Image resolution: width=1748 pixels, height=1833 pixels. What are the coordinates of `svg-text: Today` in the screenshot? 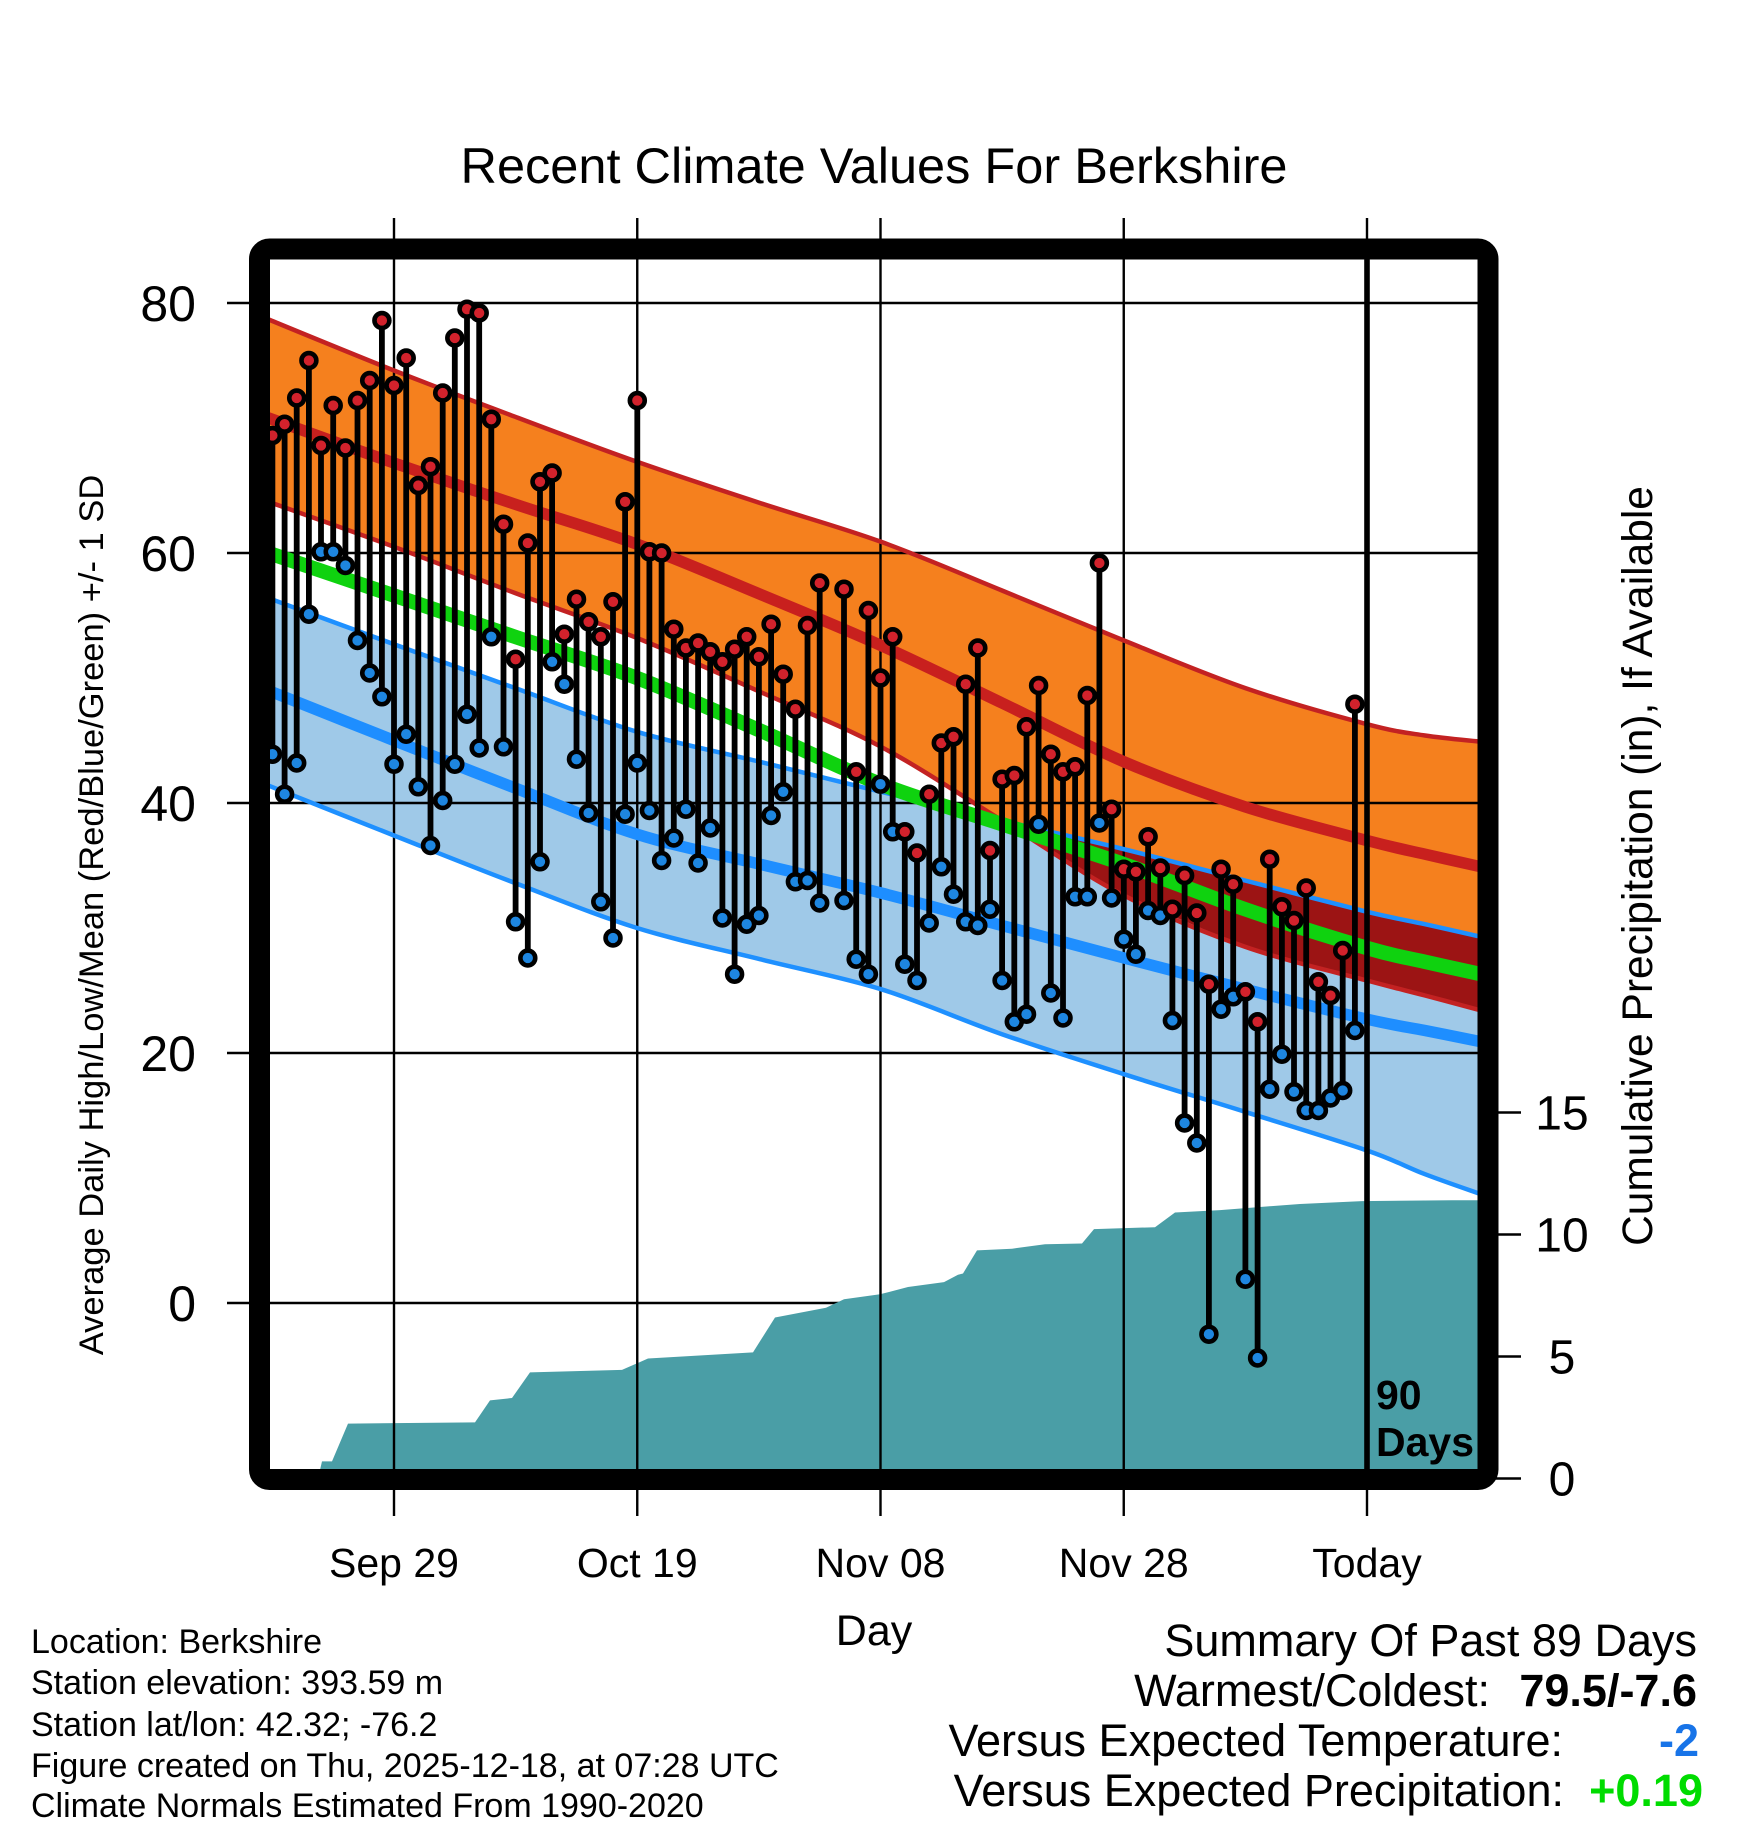 It's located at (1367, 1563).